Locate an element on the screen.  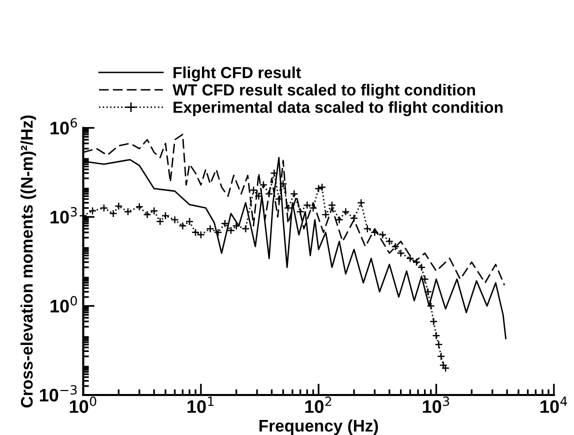
y-axis-title: Cross-elevation moments ((N-m)²/Hz) is located at coordinates (28, 261).